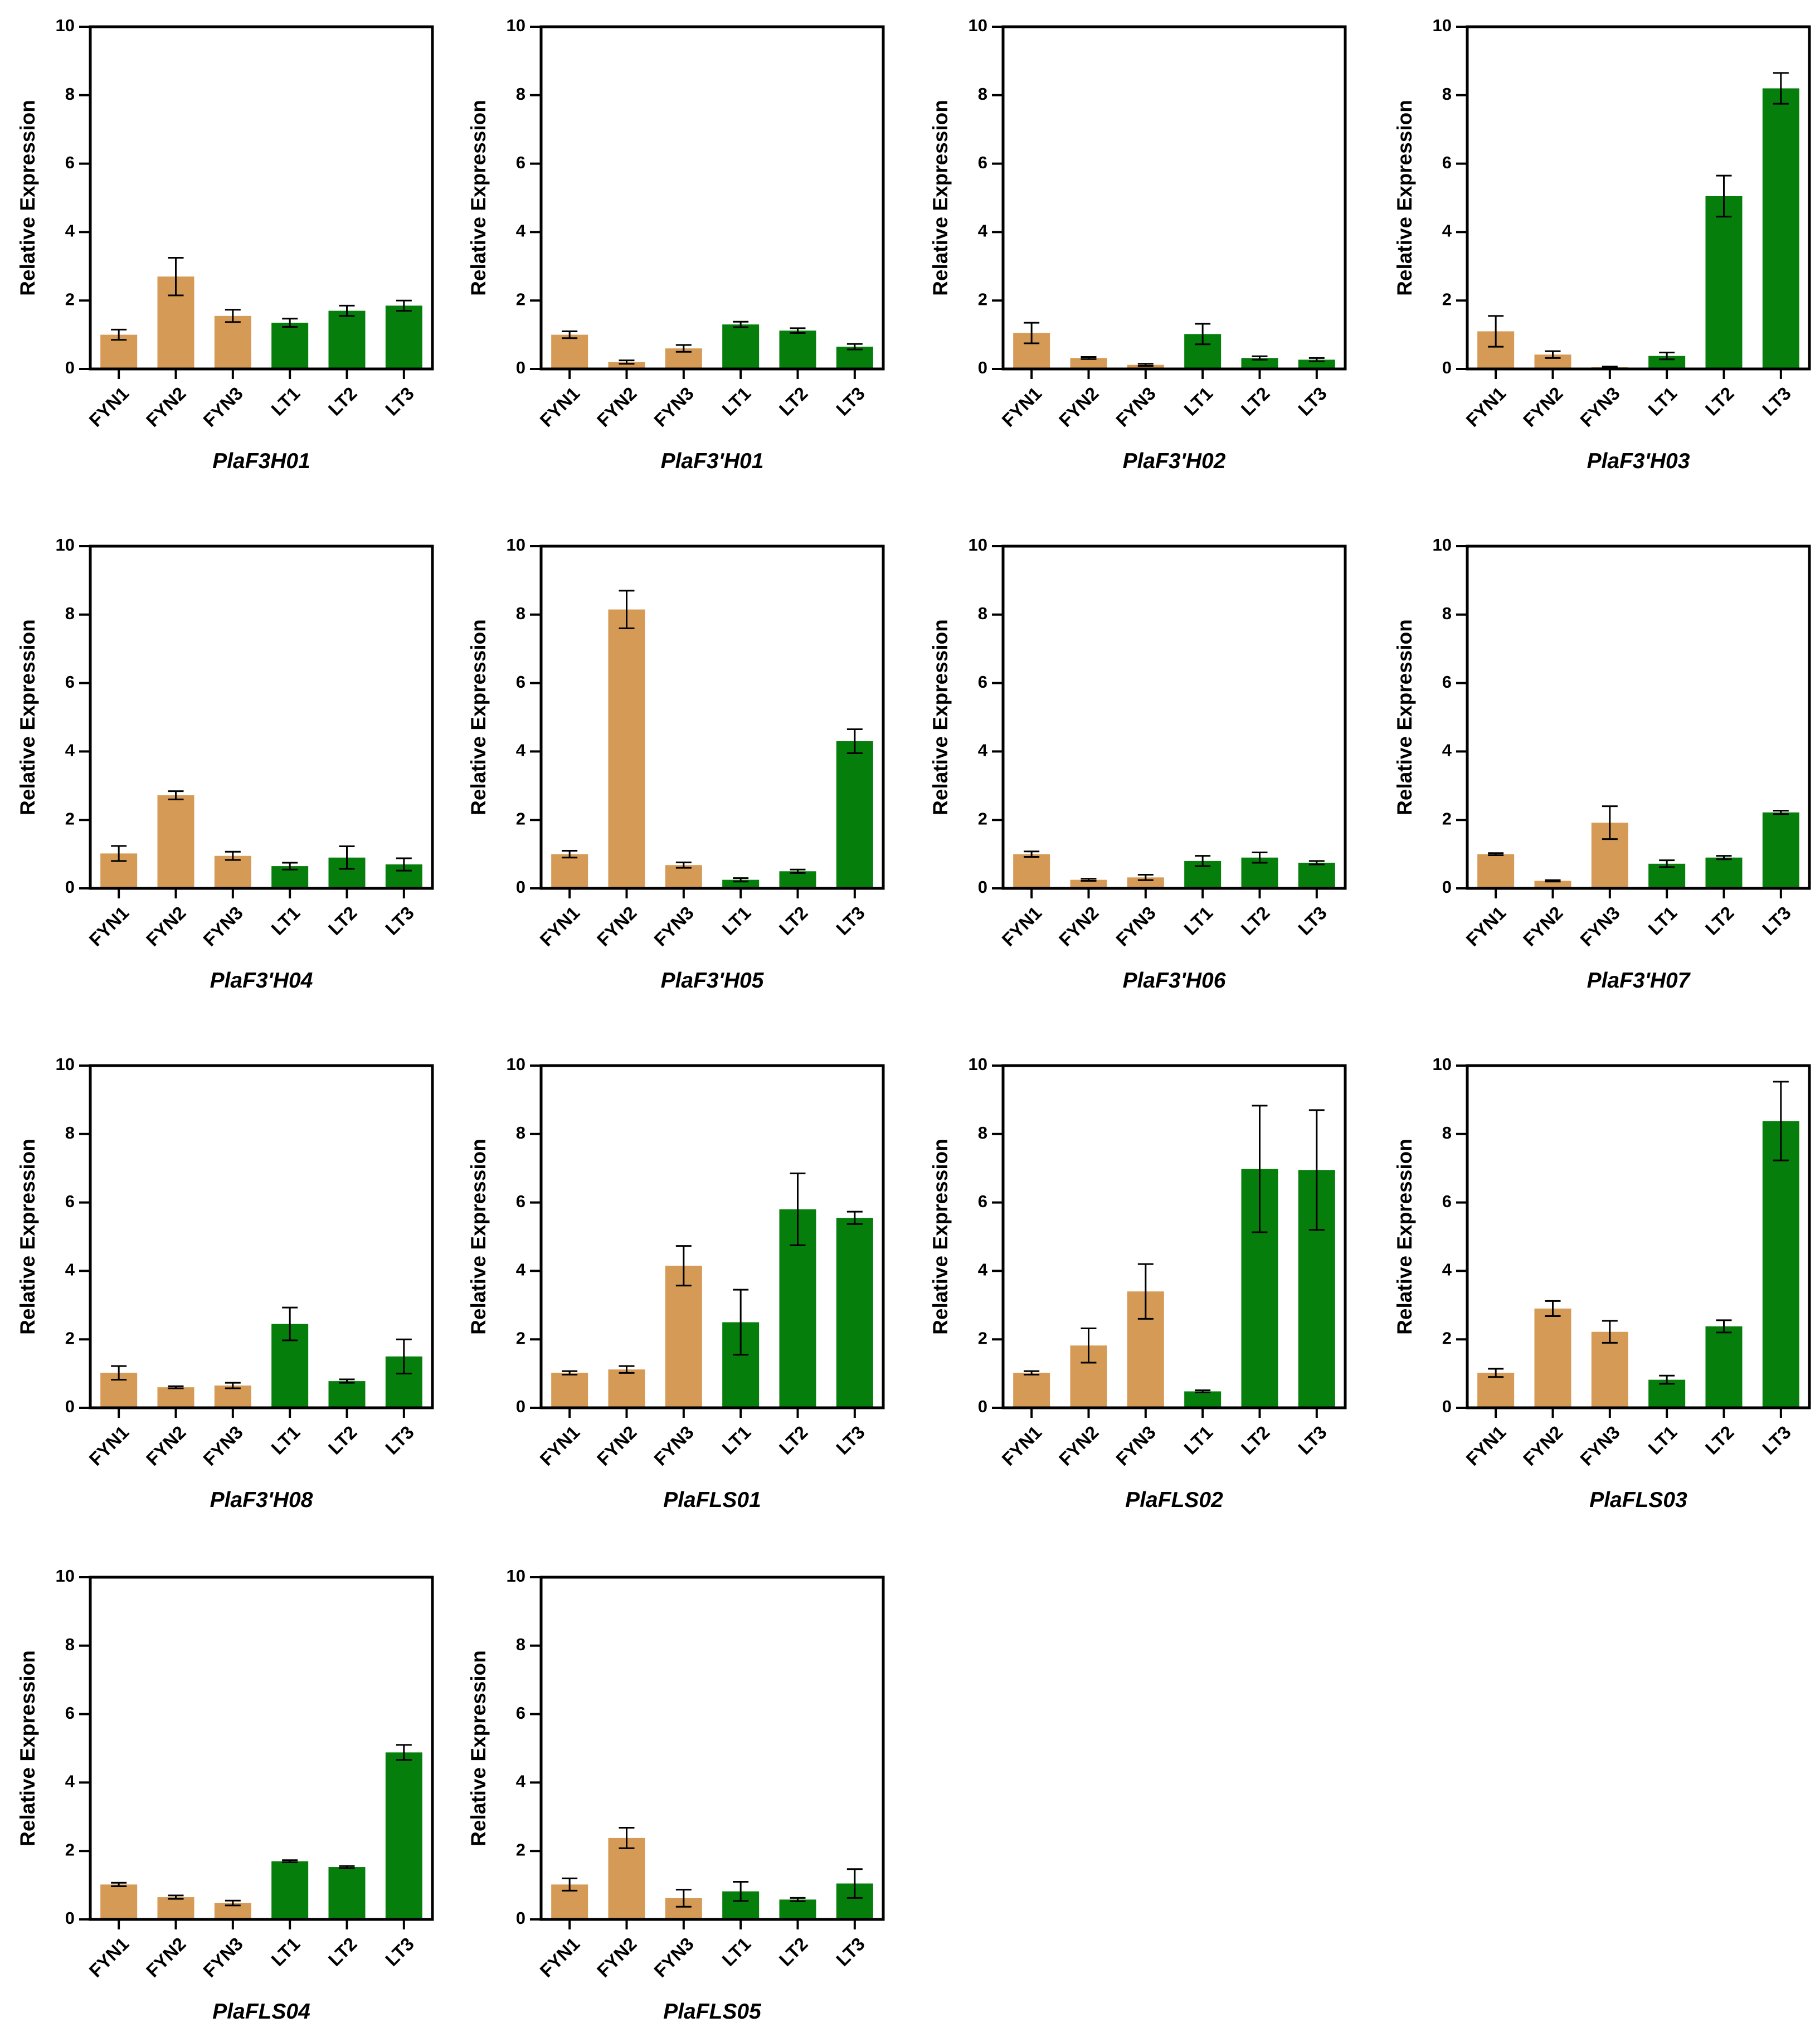 Image resolution: width=1820 pixels, height=2037 pixels. I want to click on plot-frame, so click(712, 198).